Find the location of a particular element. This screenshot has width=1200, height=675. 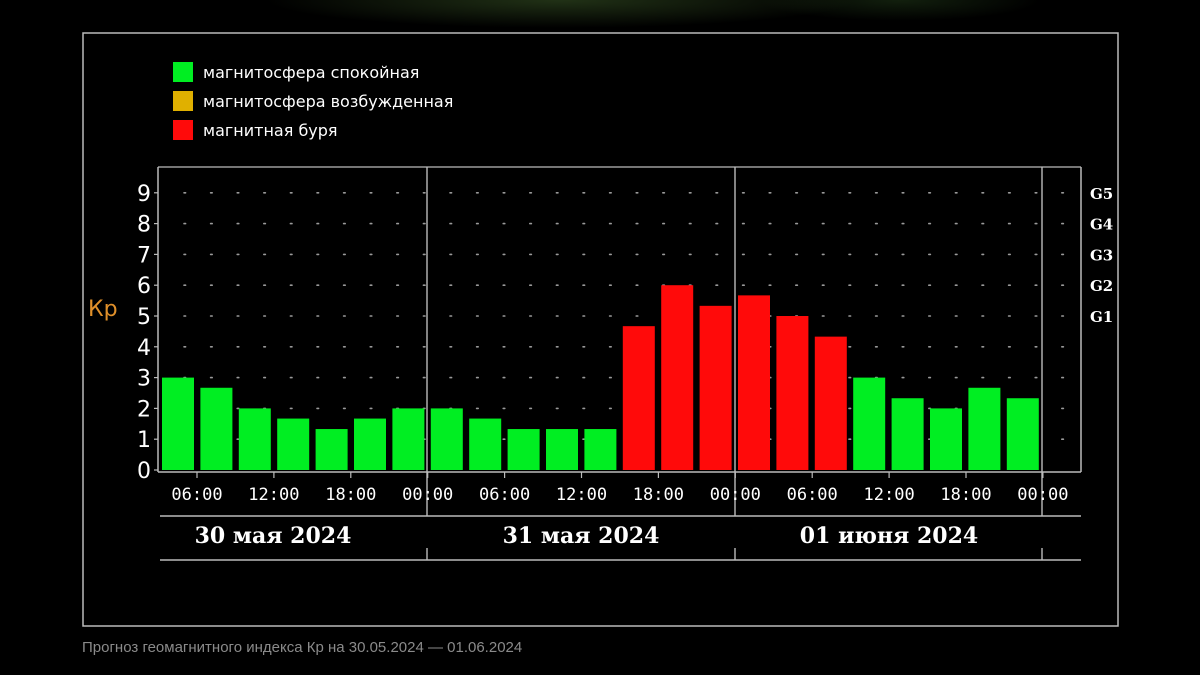

y-tick-label: 9 is located at coordinates (144, 194).